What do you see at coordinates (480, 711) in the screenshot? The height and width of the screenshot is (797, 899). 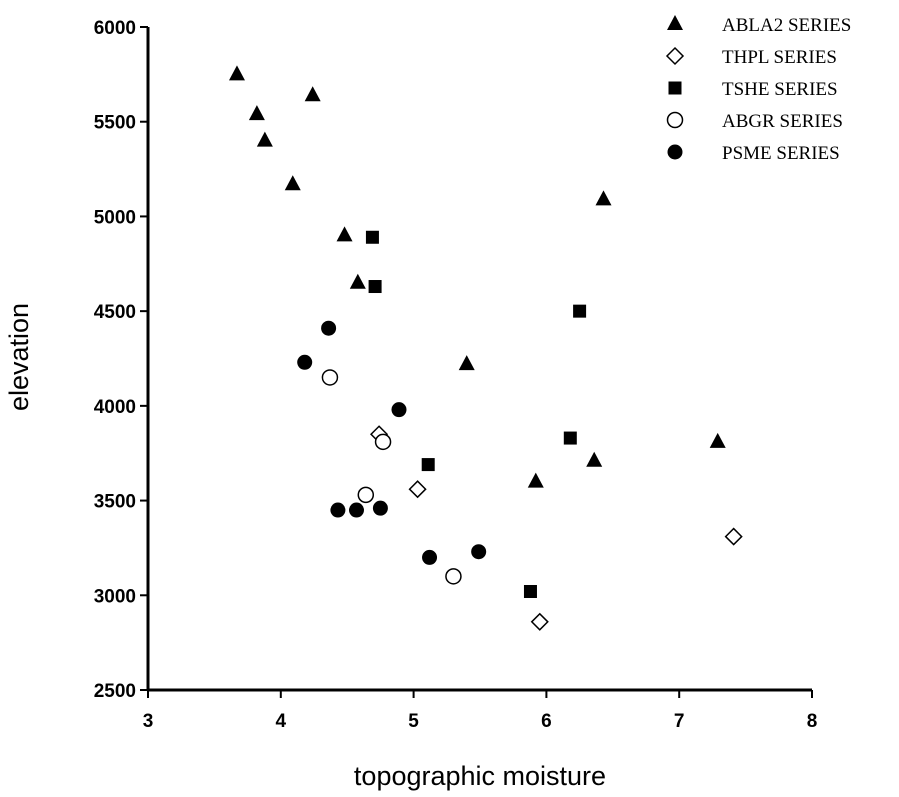 I see `x-ticks: 3 4 5 6 7 8` at bounding box center [480, 711].